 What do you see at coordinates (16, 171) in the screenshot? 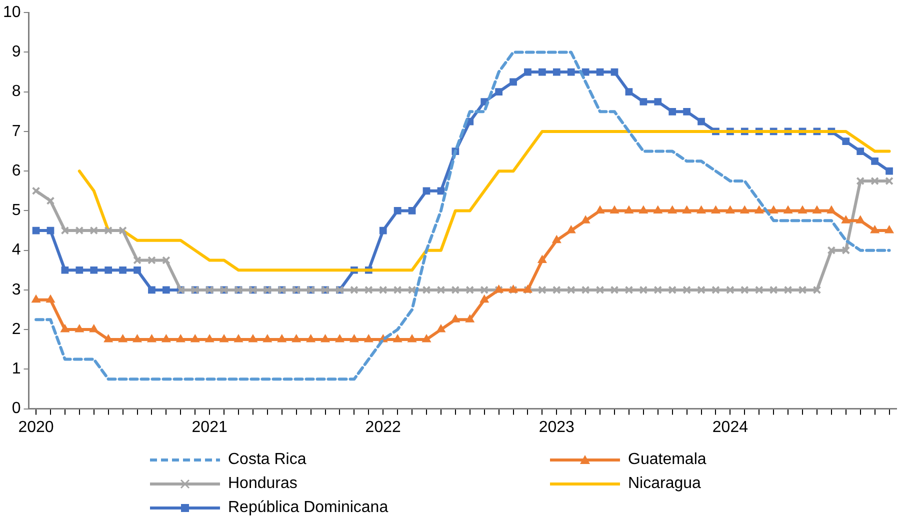
I see `y-tick-label: 6` at bounding box center [16, 171].